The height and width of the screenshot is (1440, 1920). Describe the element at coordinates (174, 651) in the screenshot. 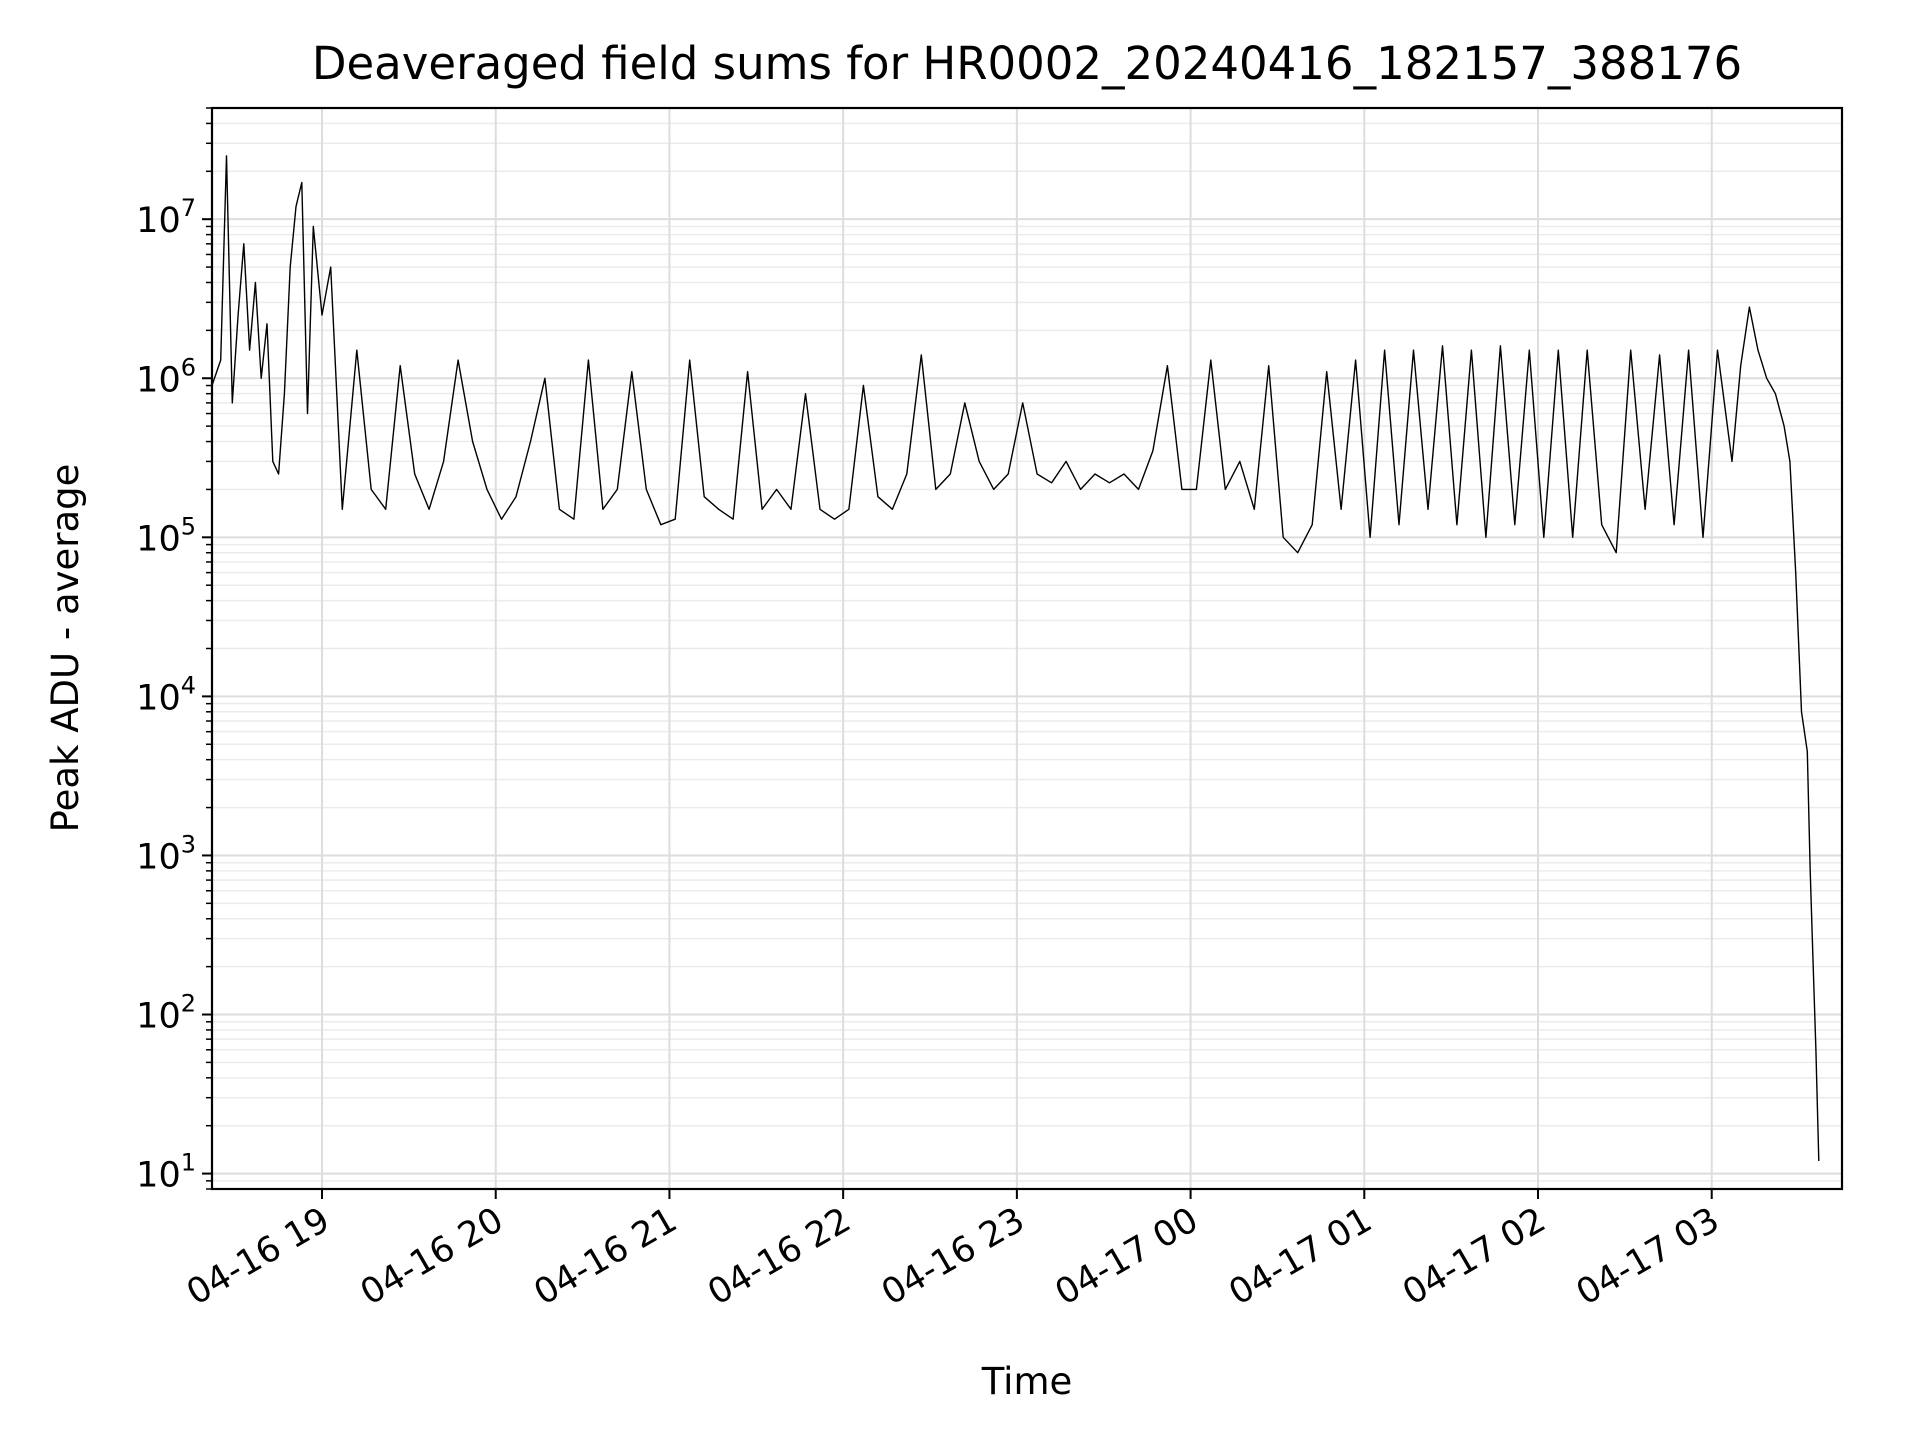

I see `y-axis: 10¹ 10² 10³ 10⁴ 10⁵ 10⁶ 10⁷` at that location.